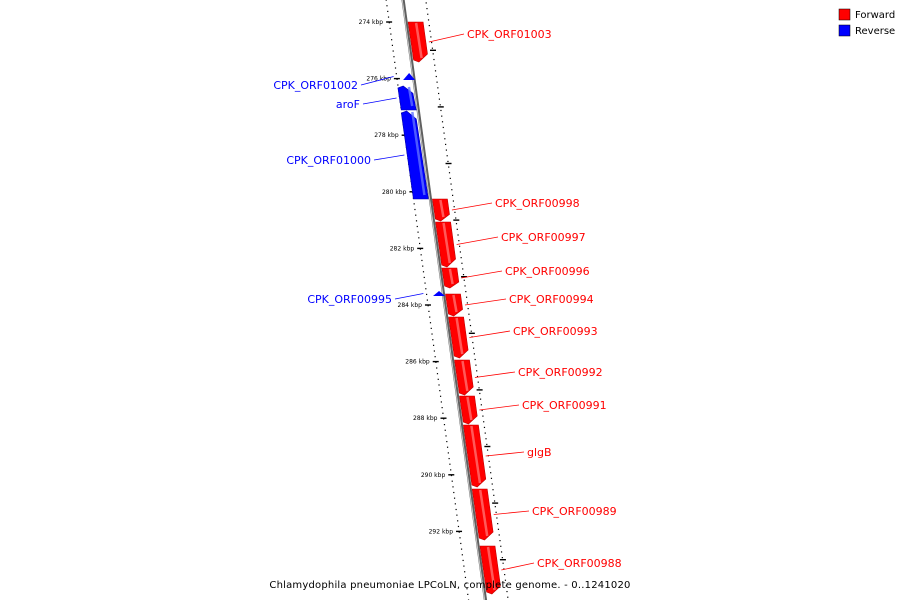  Describe the element at coordinates (394, 192) in the screenshot. I see `tick-label: 280 kbp` at that location.